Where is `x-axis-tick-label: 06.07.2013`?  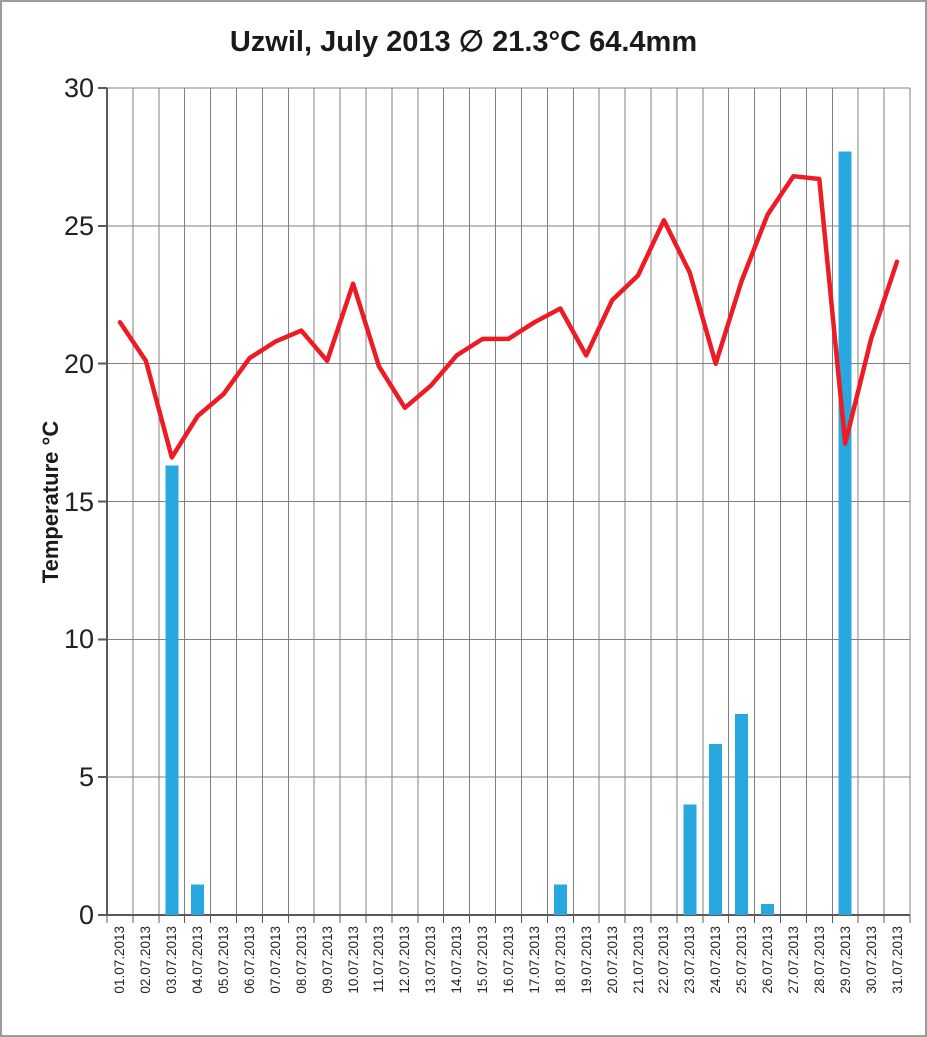
x-axis-tick-label: 06.07.2013 is located at coordinates (249, 960).